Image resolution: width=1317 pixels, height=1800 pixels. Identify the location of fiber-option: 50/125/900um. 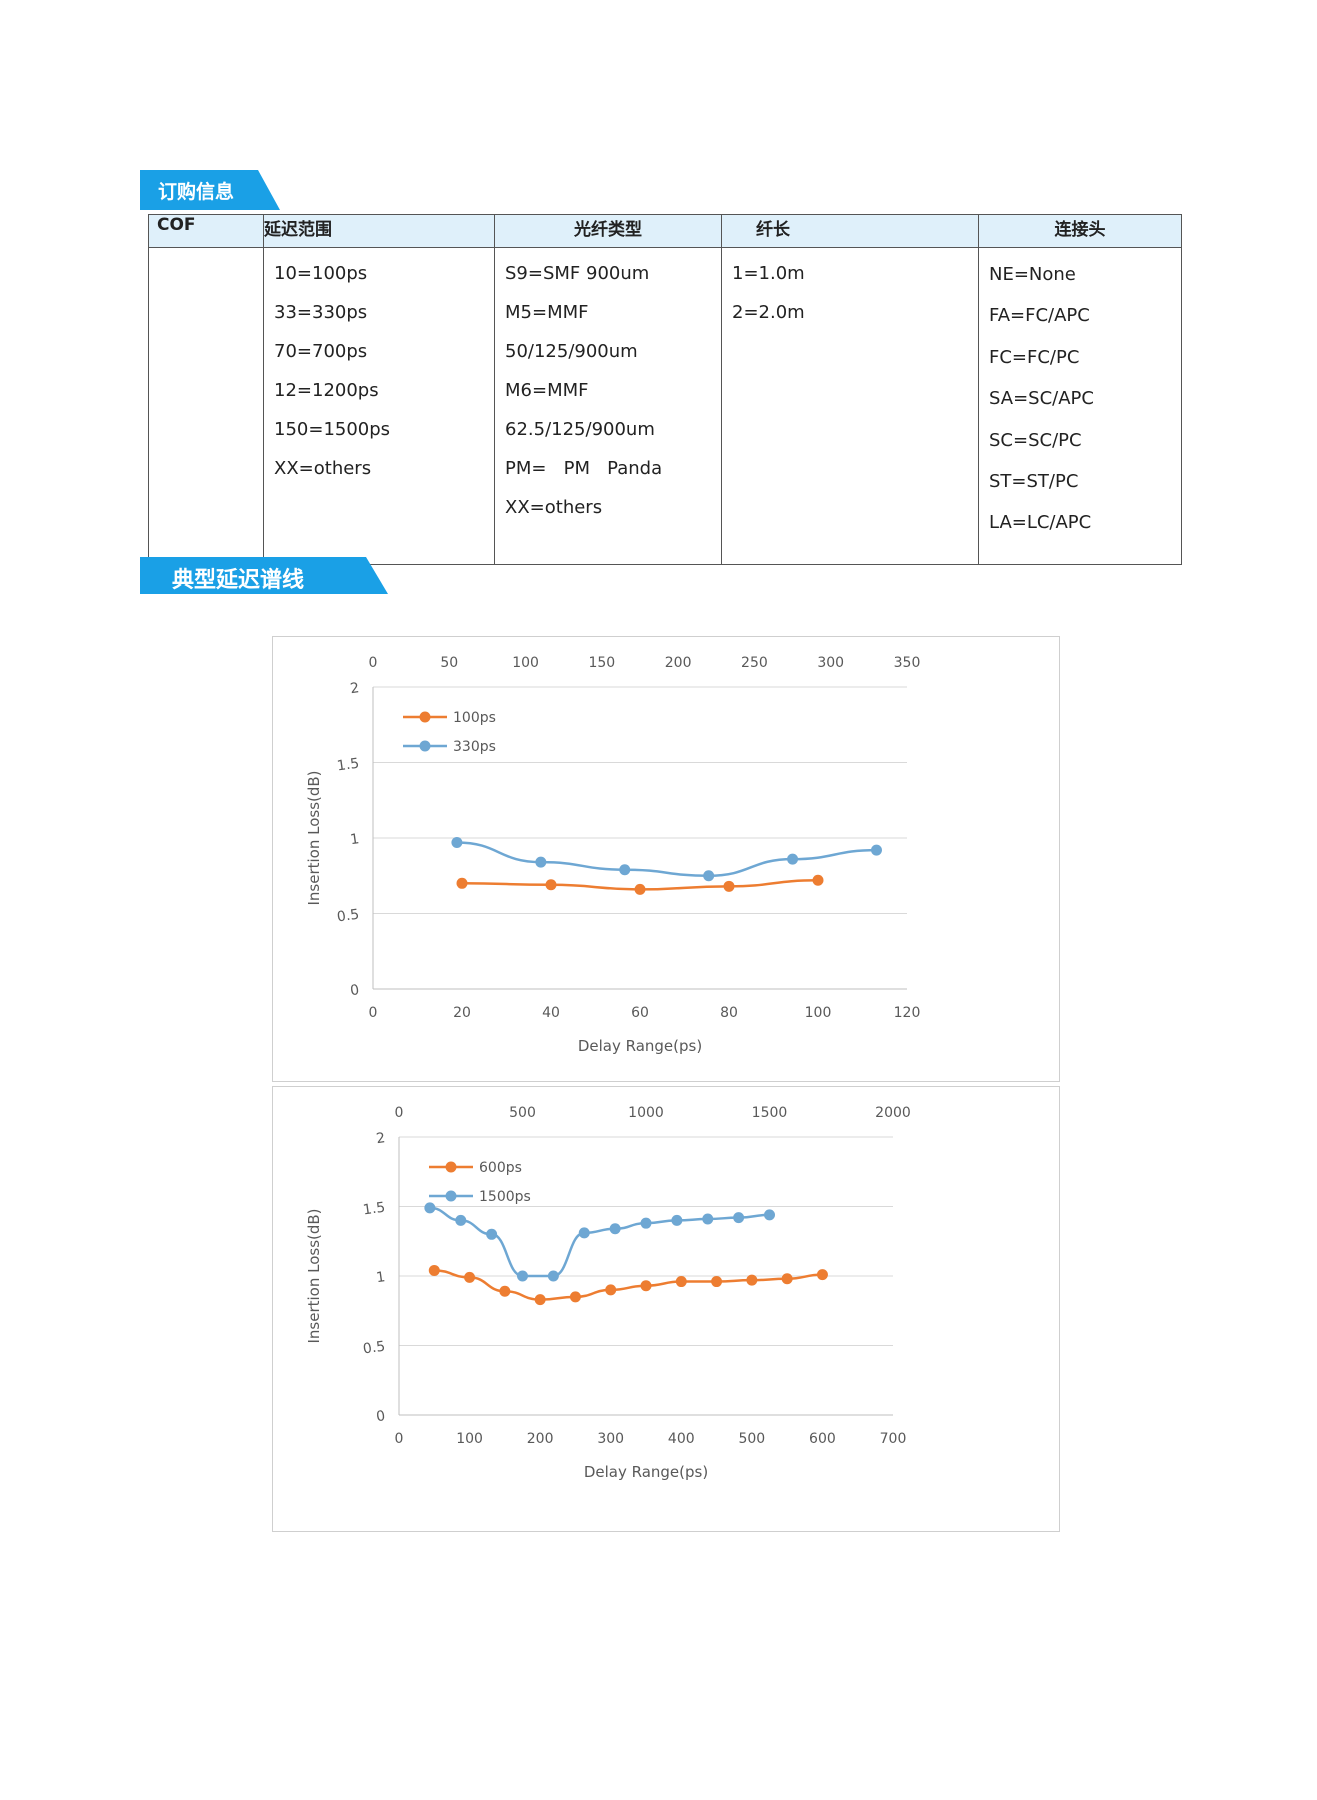
(571, 351).